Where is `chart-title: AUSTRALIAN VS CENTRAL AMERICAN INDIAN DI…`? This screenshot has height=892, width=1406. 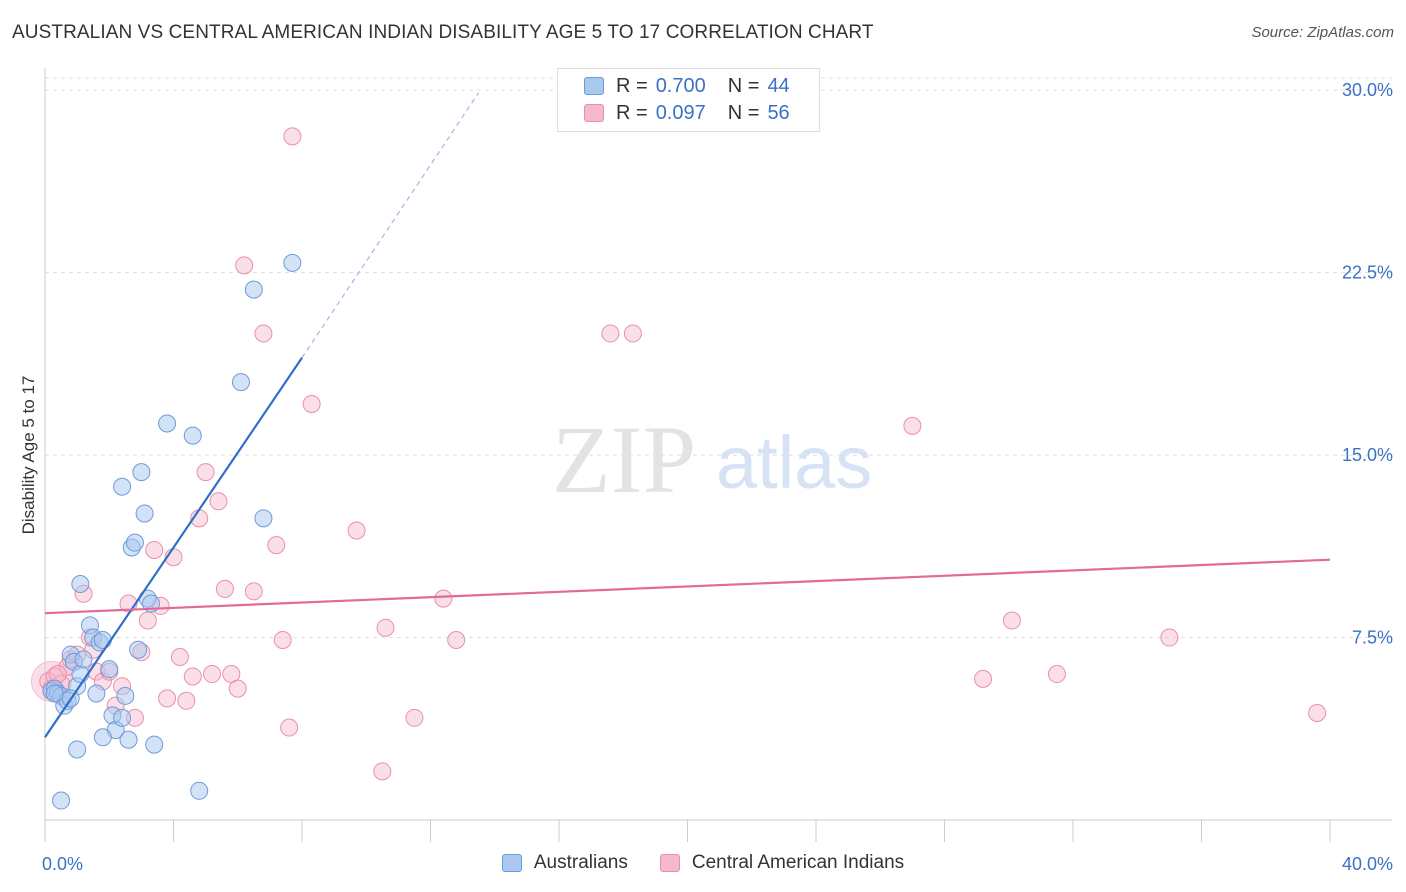
chart-title: AUSTRALIAN VS CENTRAL AMERICAN INDIAN DI… is located at coordinates (443, 32).